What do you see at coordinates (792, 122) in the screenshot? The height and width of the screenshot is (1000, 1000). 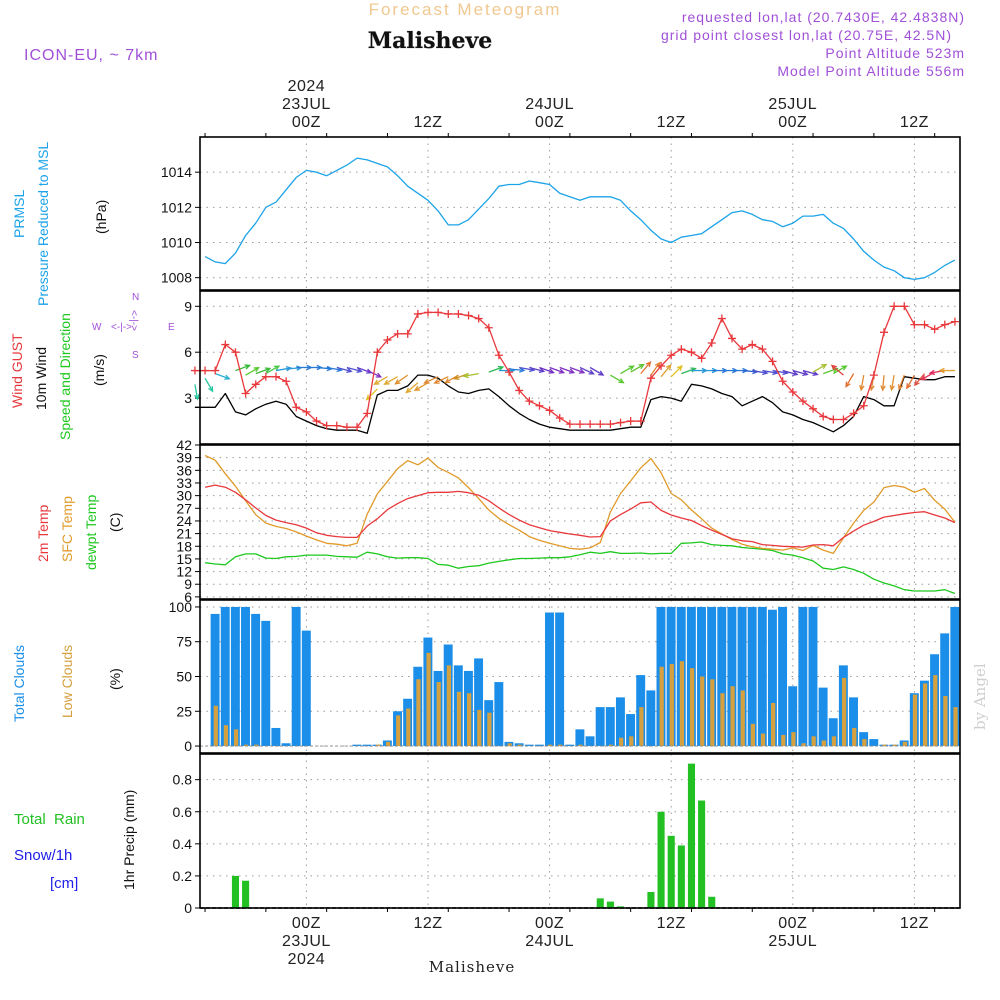 I see `top-time-label: 00Z` at bounding box center [792, 122].